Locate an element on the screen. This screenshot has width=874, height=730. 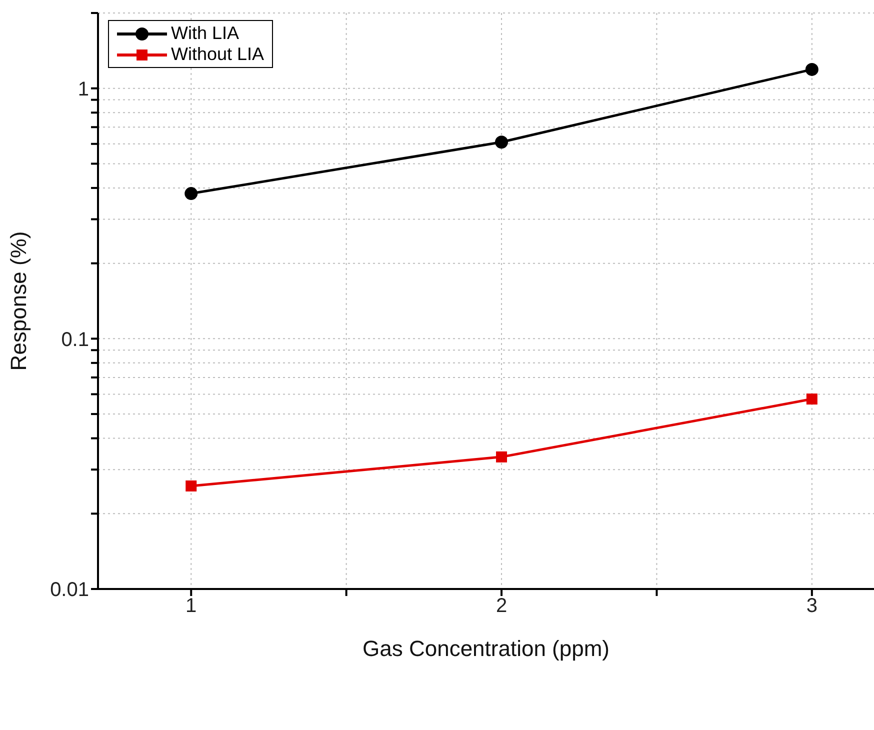
x-tick-label: 3 is located at coordinates (812, 606).